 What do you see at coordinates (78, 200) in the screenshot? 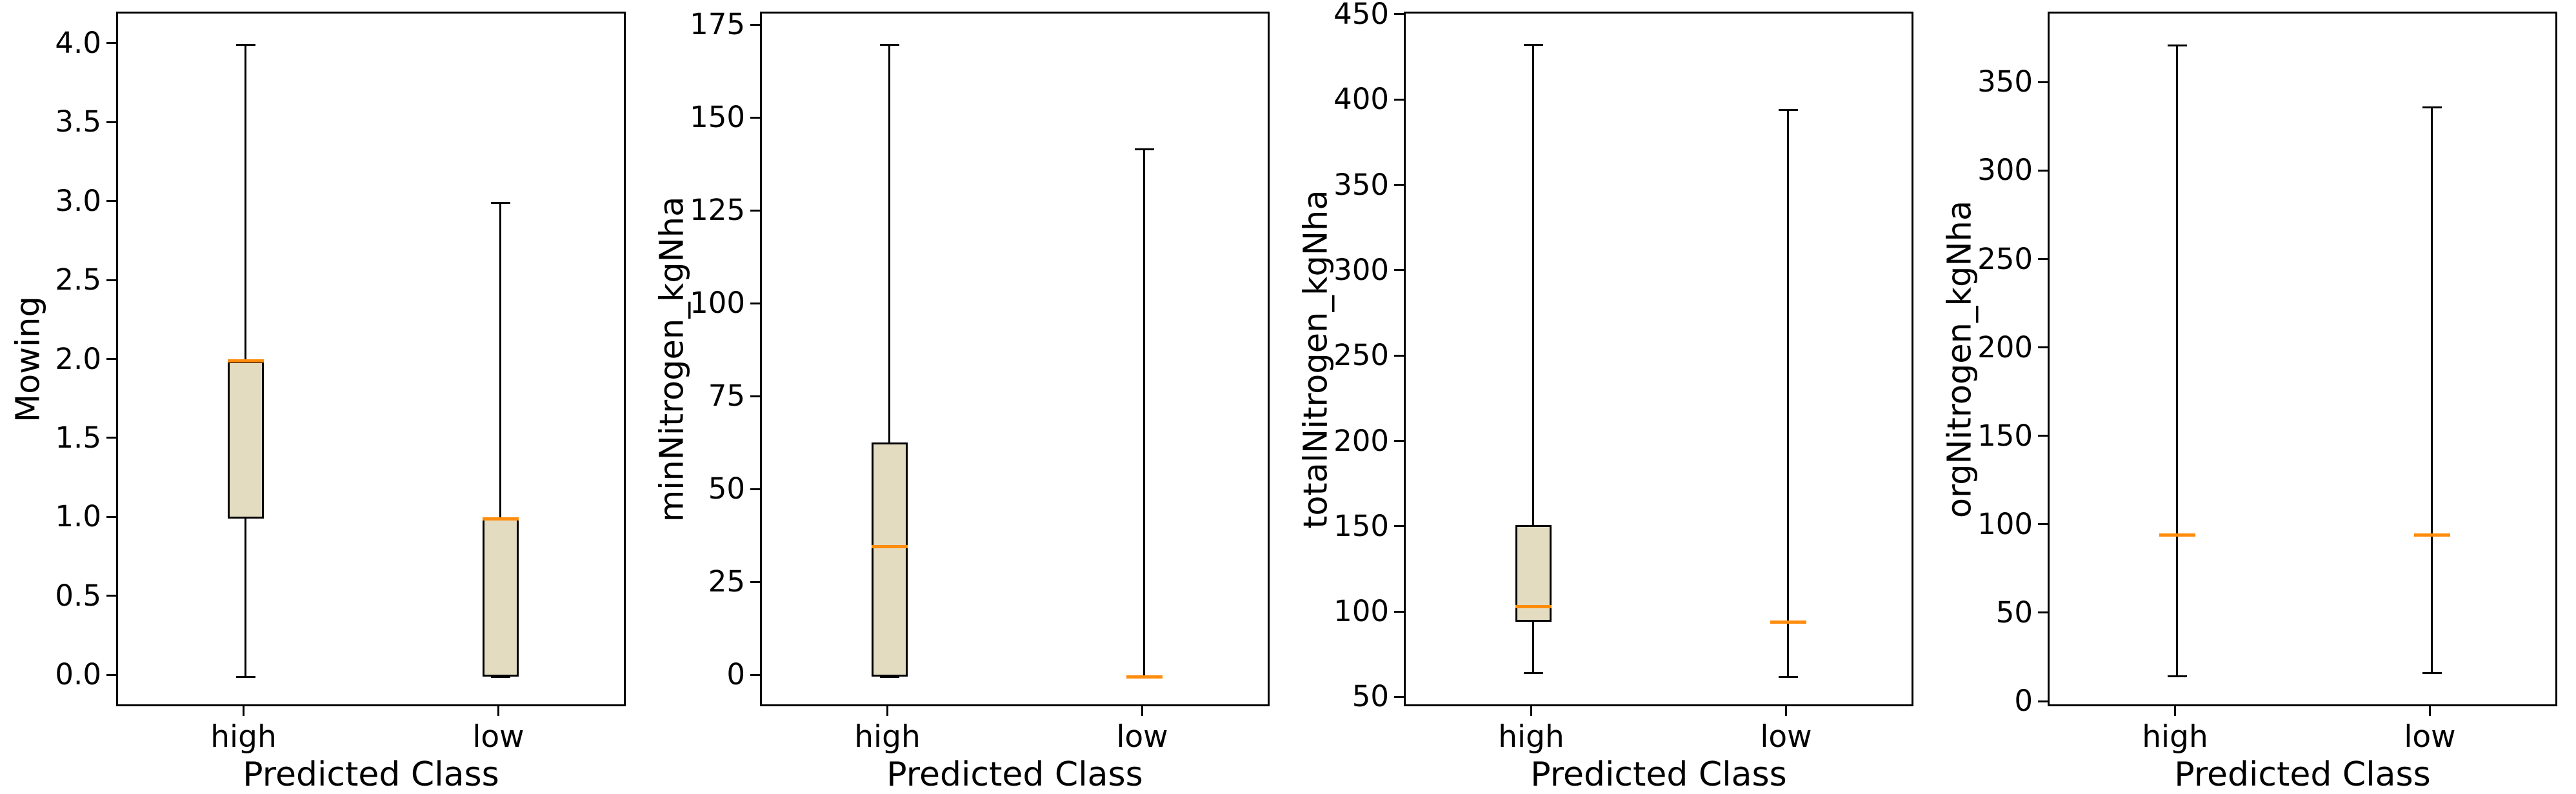
I see `y-tick-label: 3.0` at bounding box center [78, 200].